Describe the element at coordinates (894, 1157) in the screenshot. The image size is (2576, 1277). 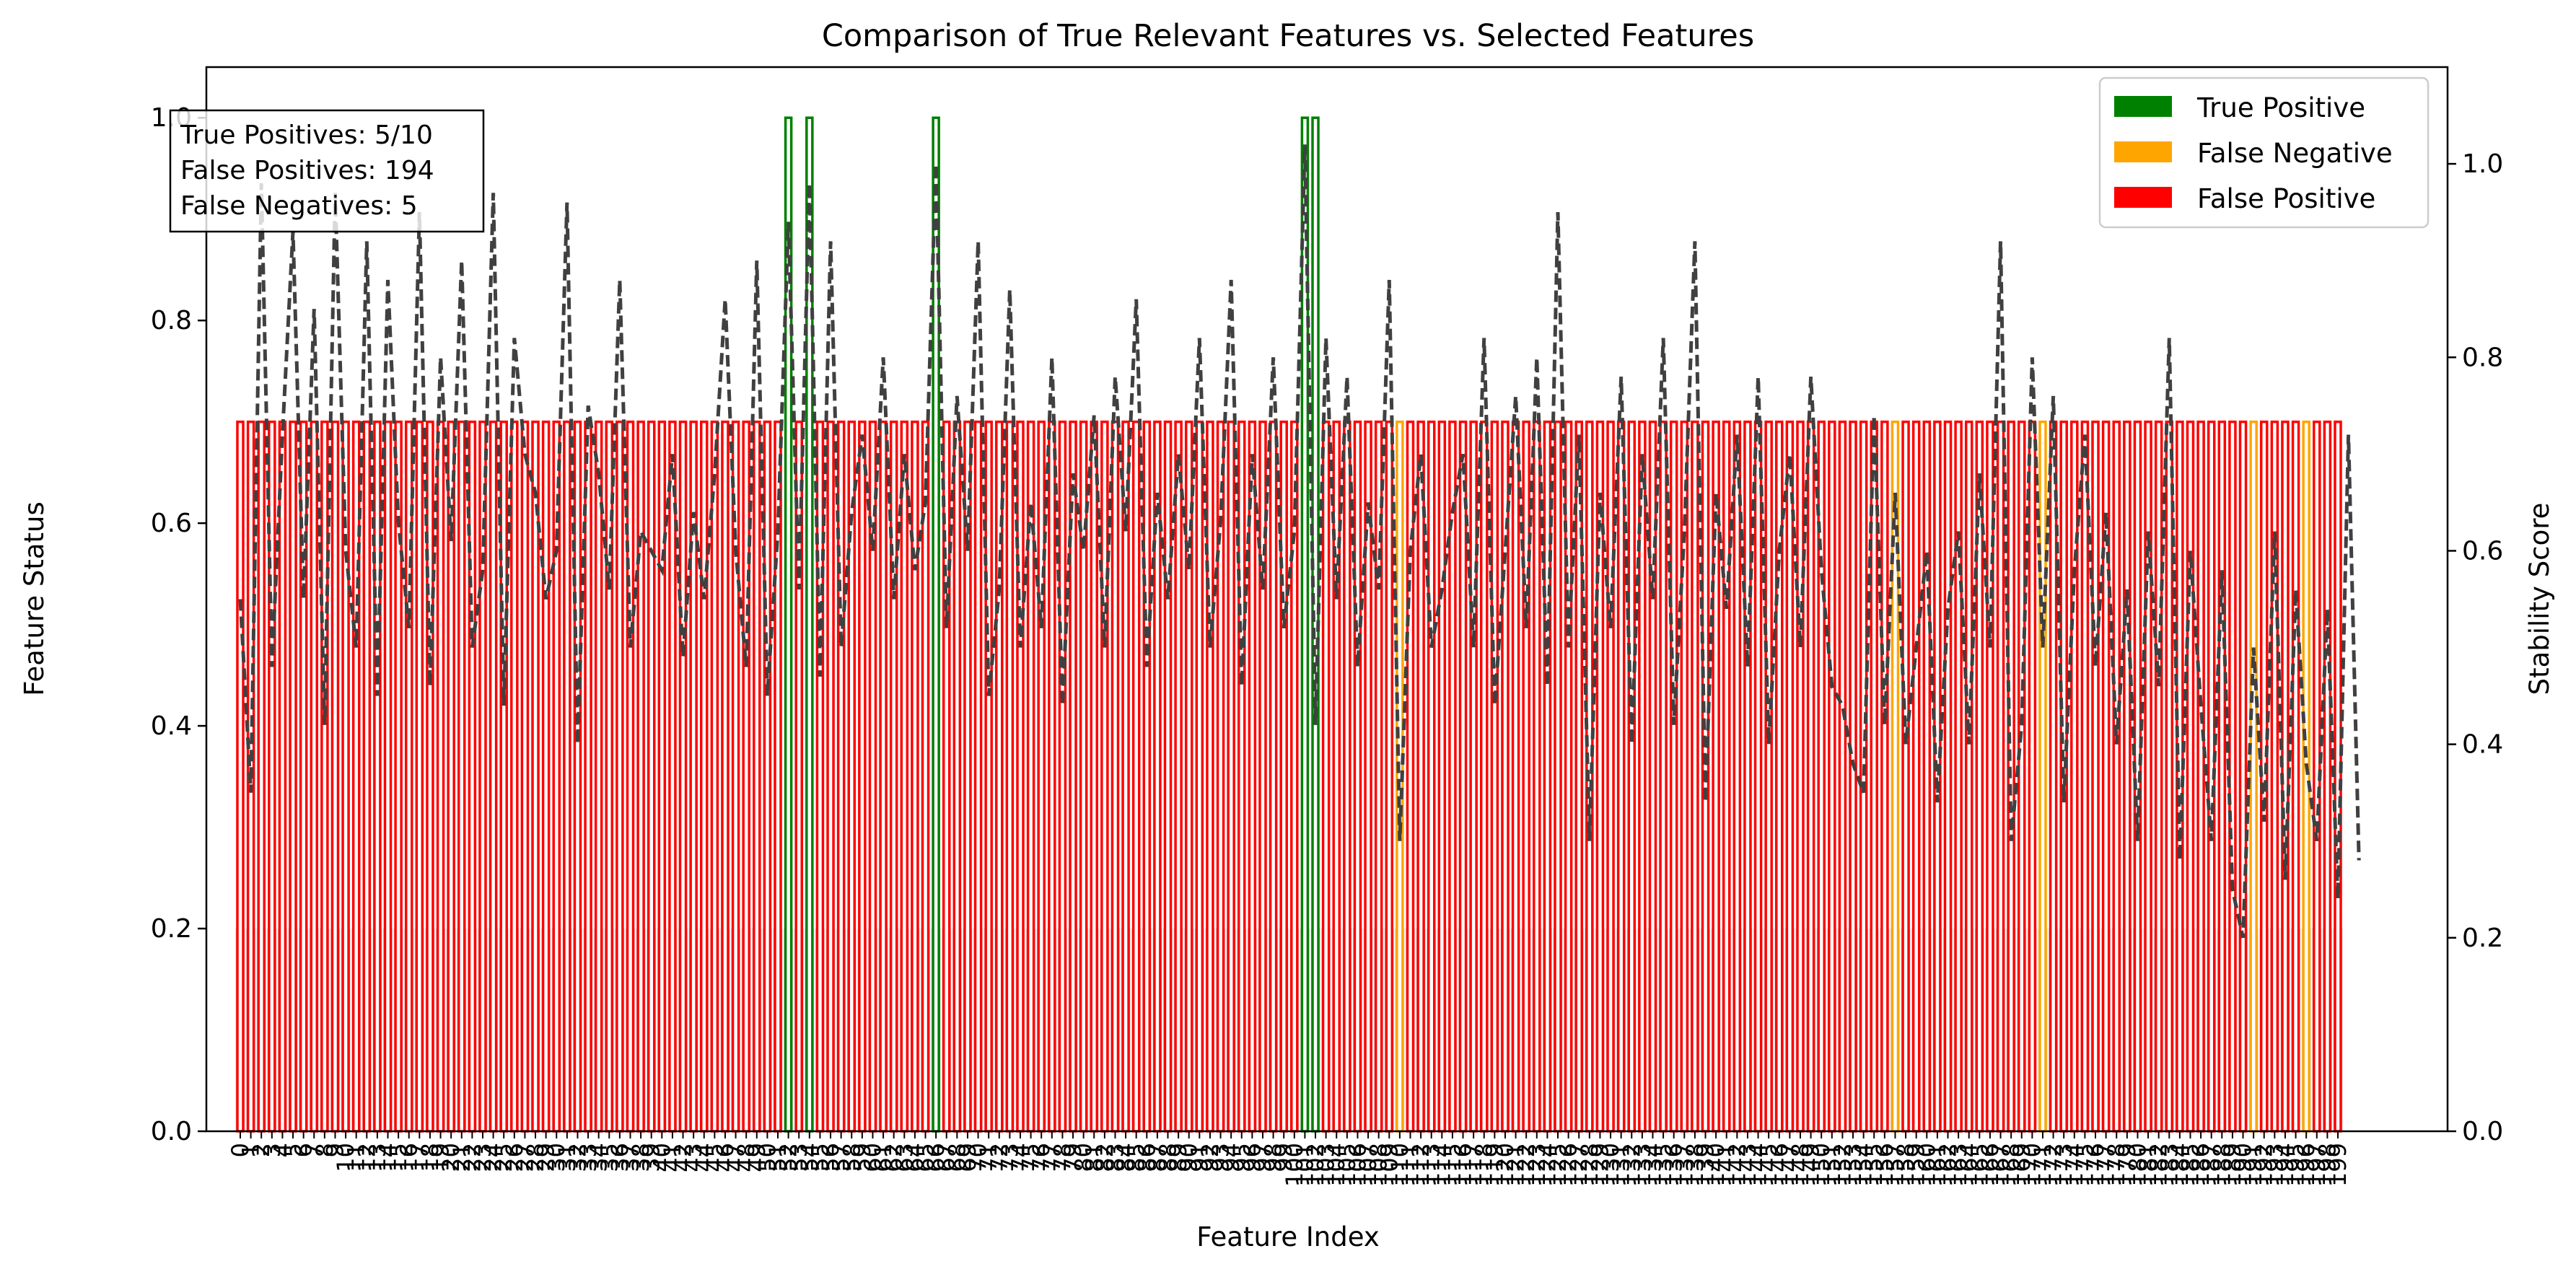
I see `x-tick-label-62: 62` at that location.